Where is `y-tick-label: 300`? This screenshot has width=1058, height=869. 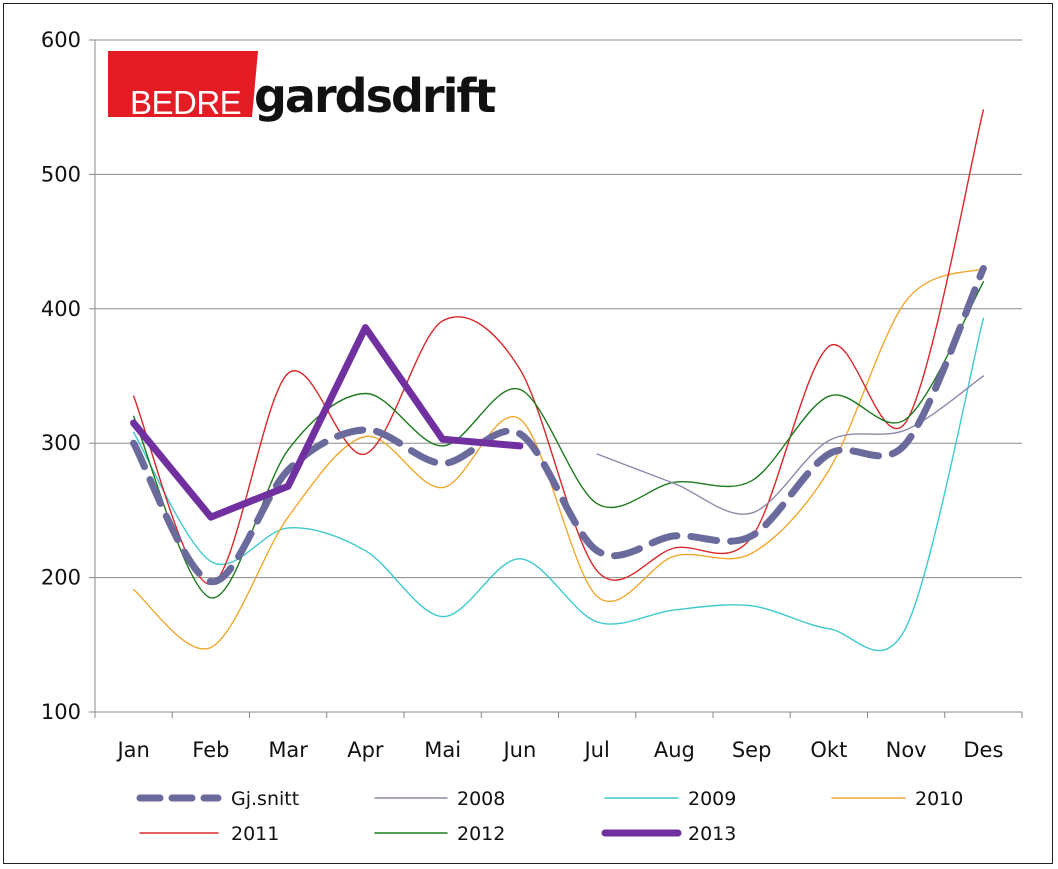
y-tick-label: 300 is located at coordinates (61, 443).